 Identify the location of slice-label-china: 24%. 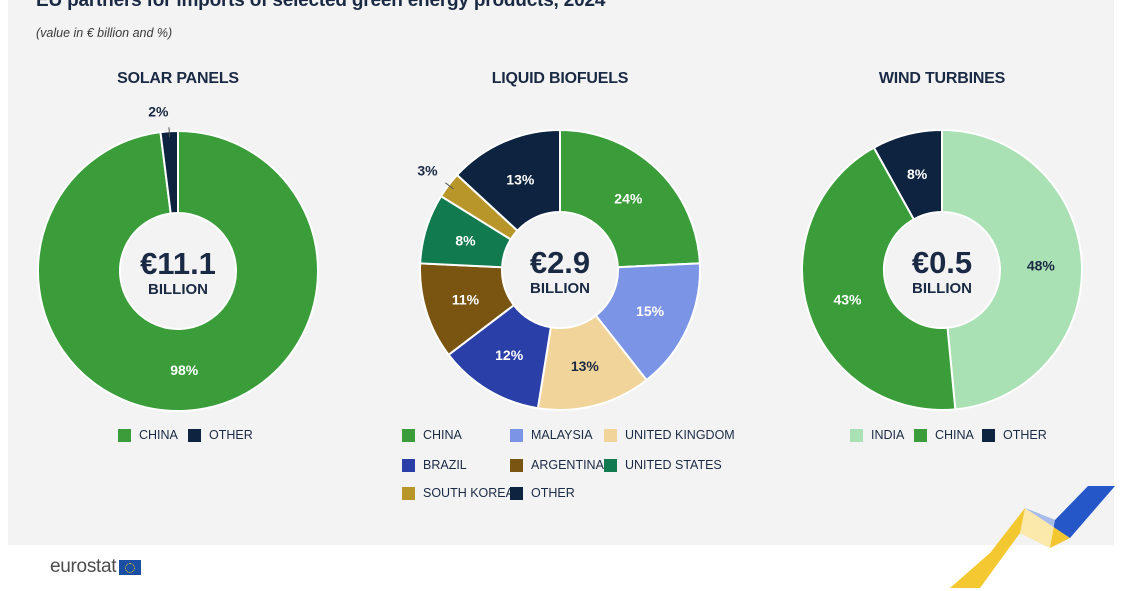
(628, 198).